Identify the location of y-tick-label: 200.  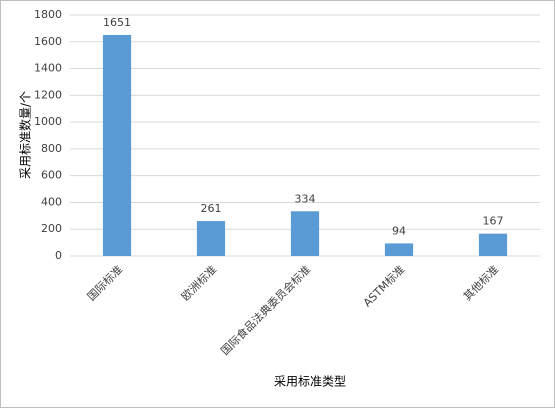
(51, 228).